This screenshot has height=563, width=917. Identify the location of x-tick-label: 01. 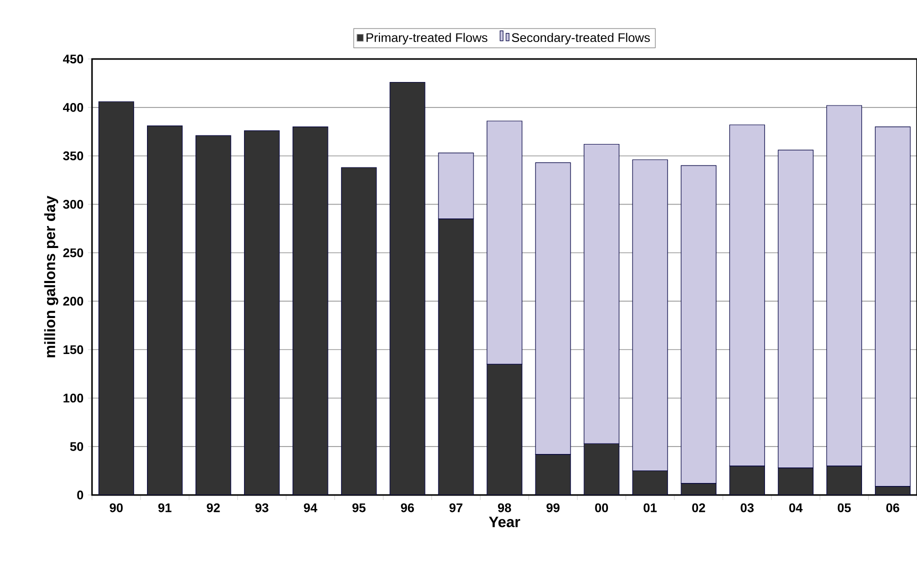
(650, 507).